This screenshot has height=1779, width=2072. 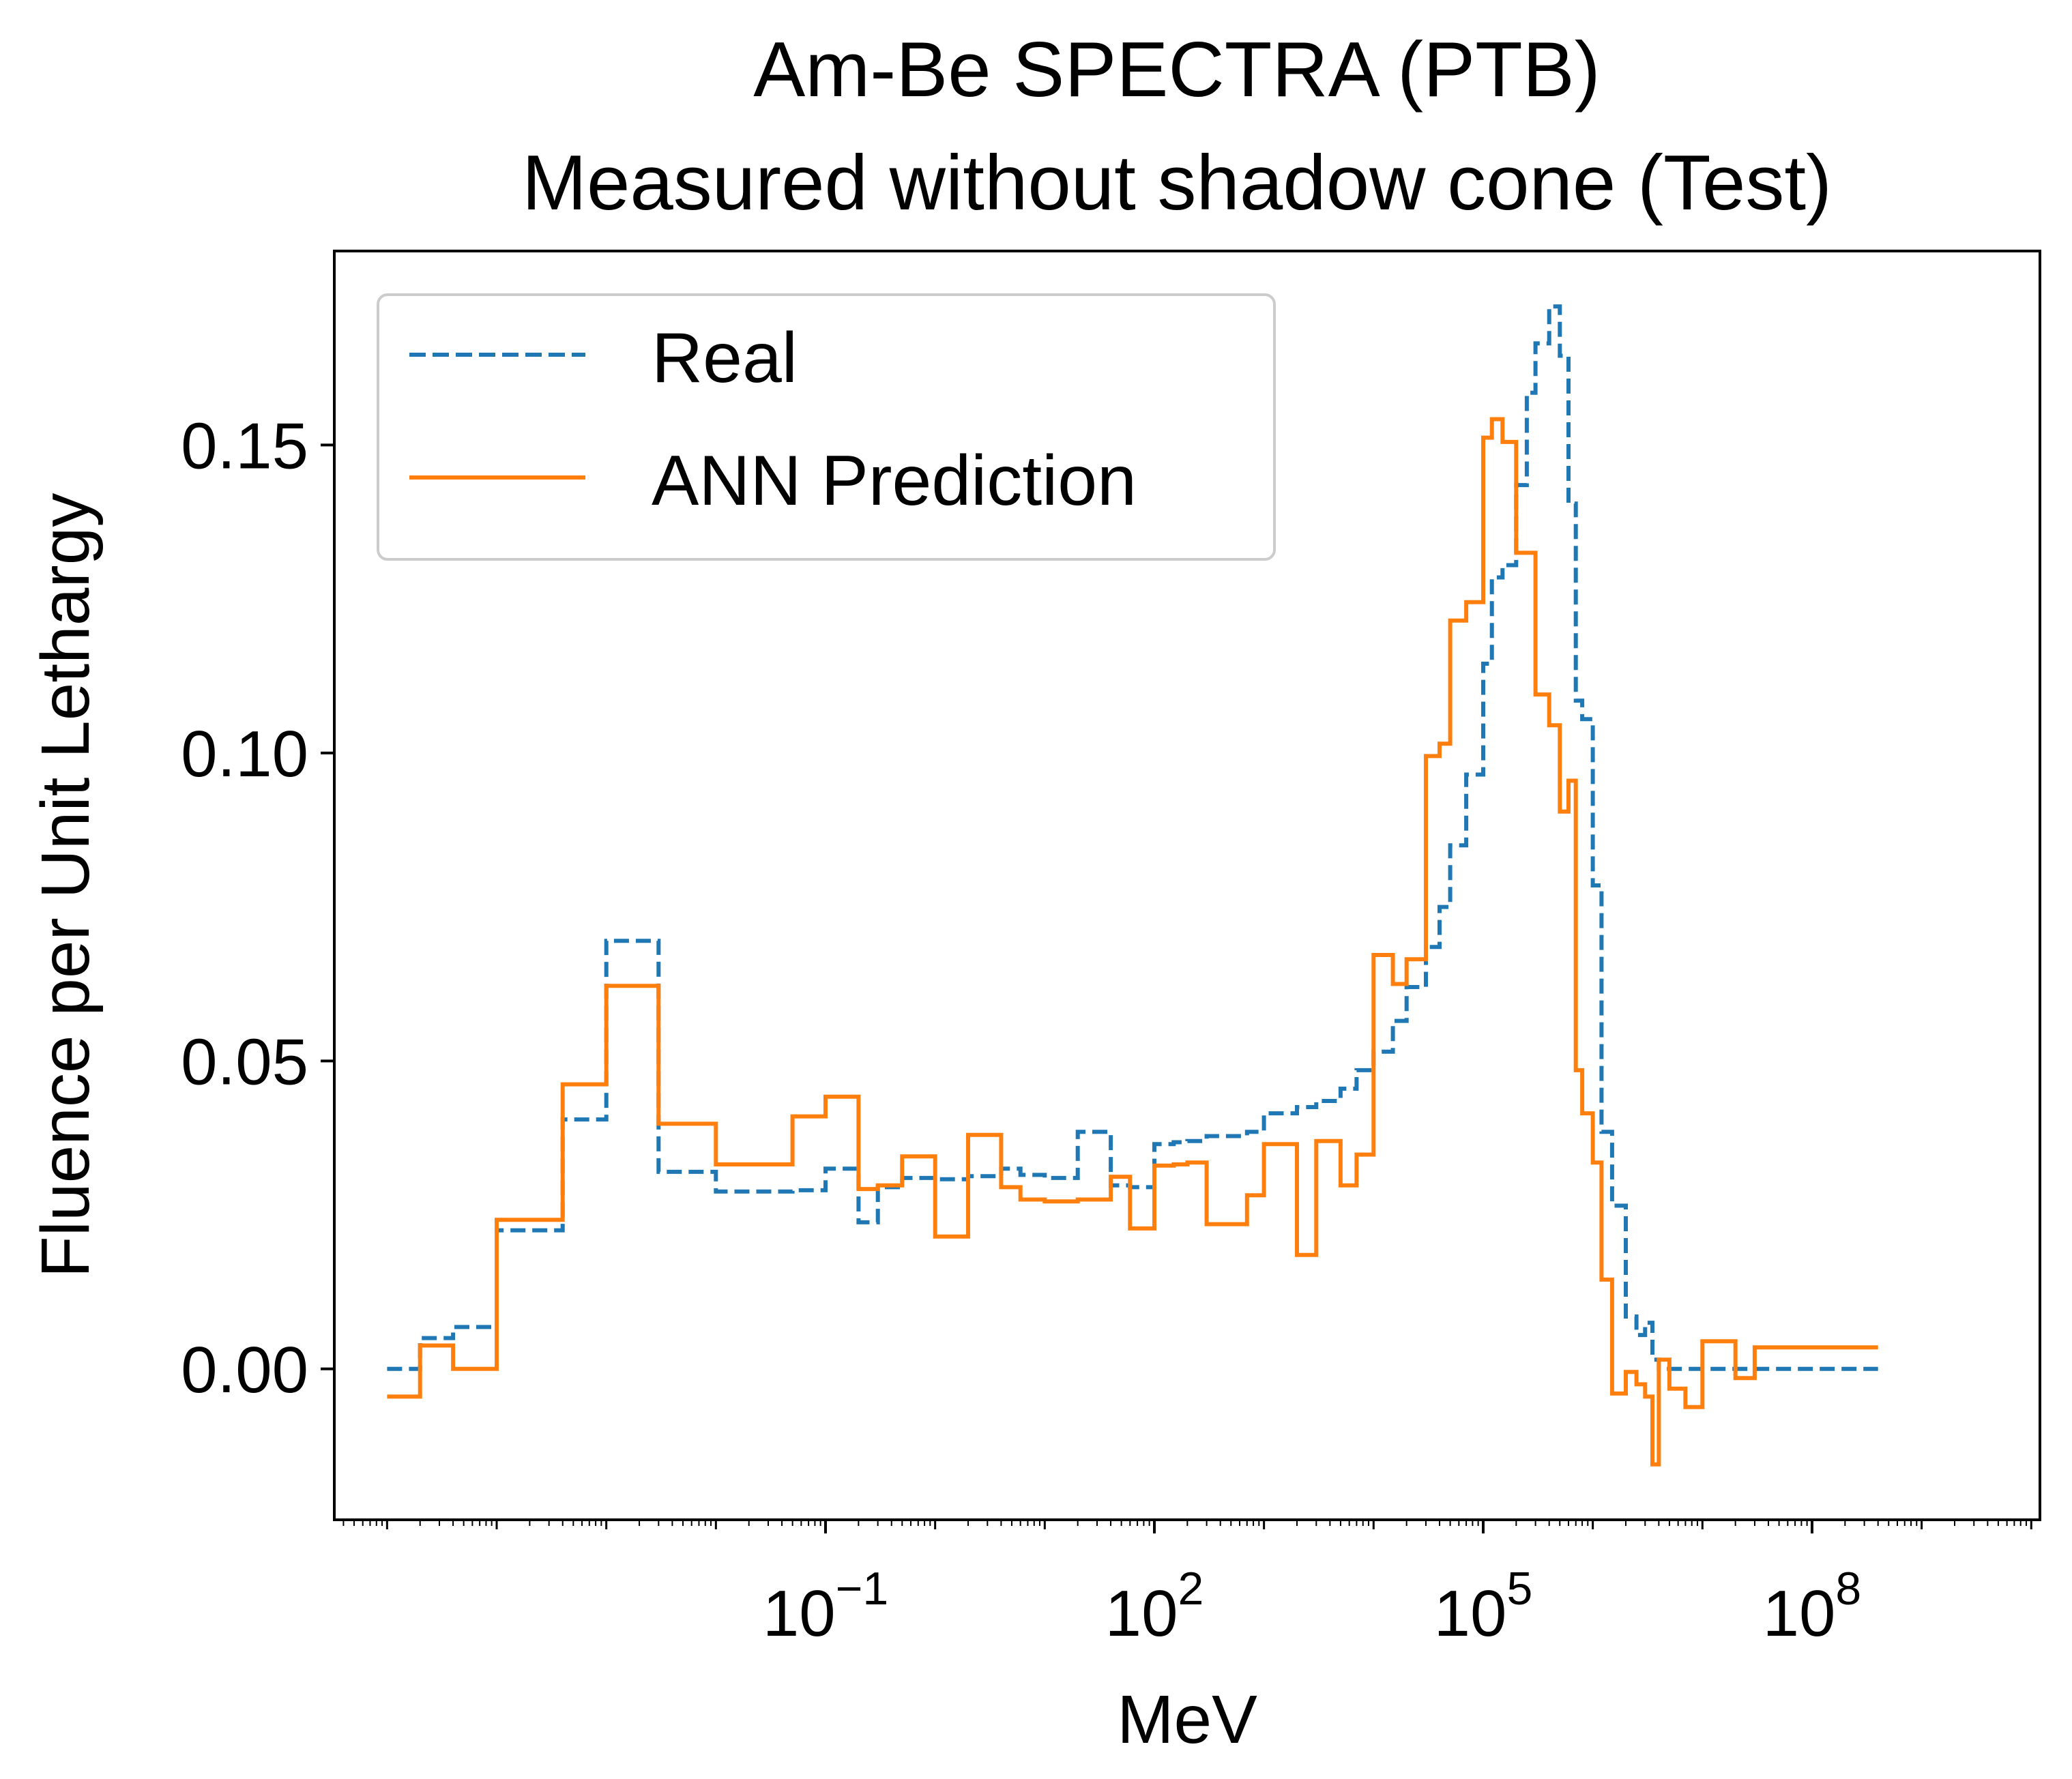 What do you see at coordinates (244, 1061) in the screenshot?
I see `y-tick-label: 0.05` at bounding box center [244, 1061].